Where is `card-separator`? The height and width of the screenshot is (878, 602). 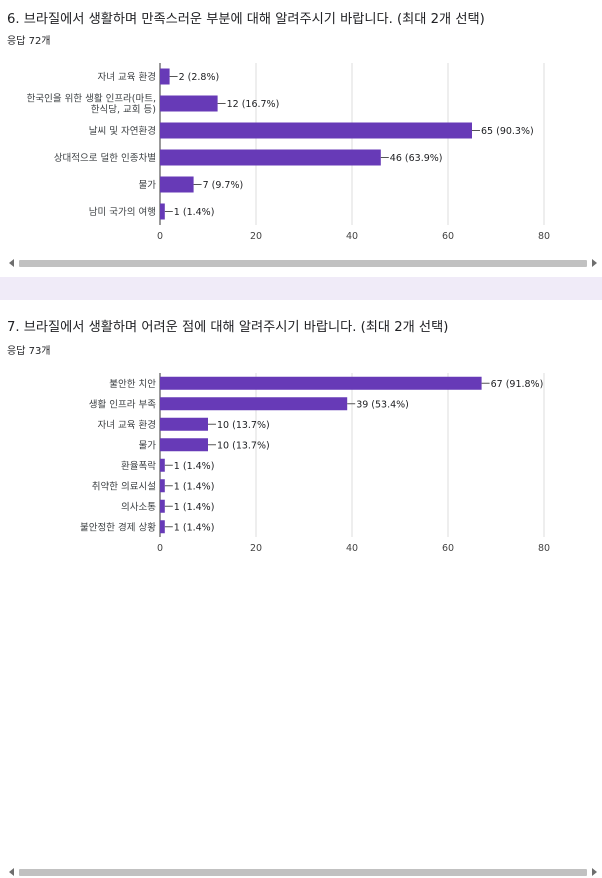
card-separator is located at coordinates (301, 288).